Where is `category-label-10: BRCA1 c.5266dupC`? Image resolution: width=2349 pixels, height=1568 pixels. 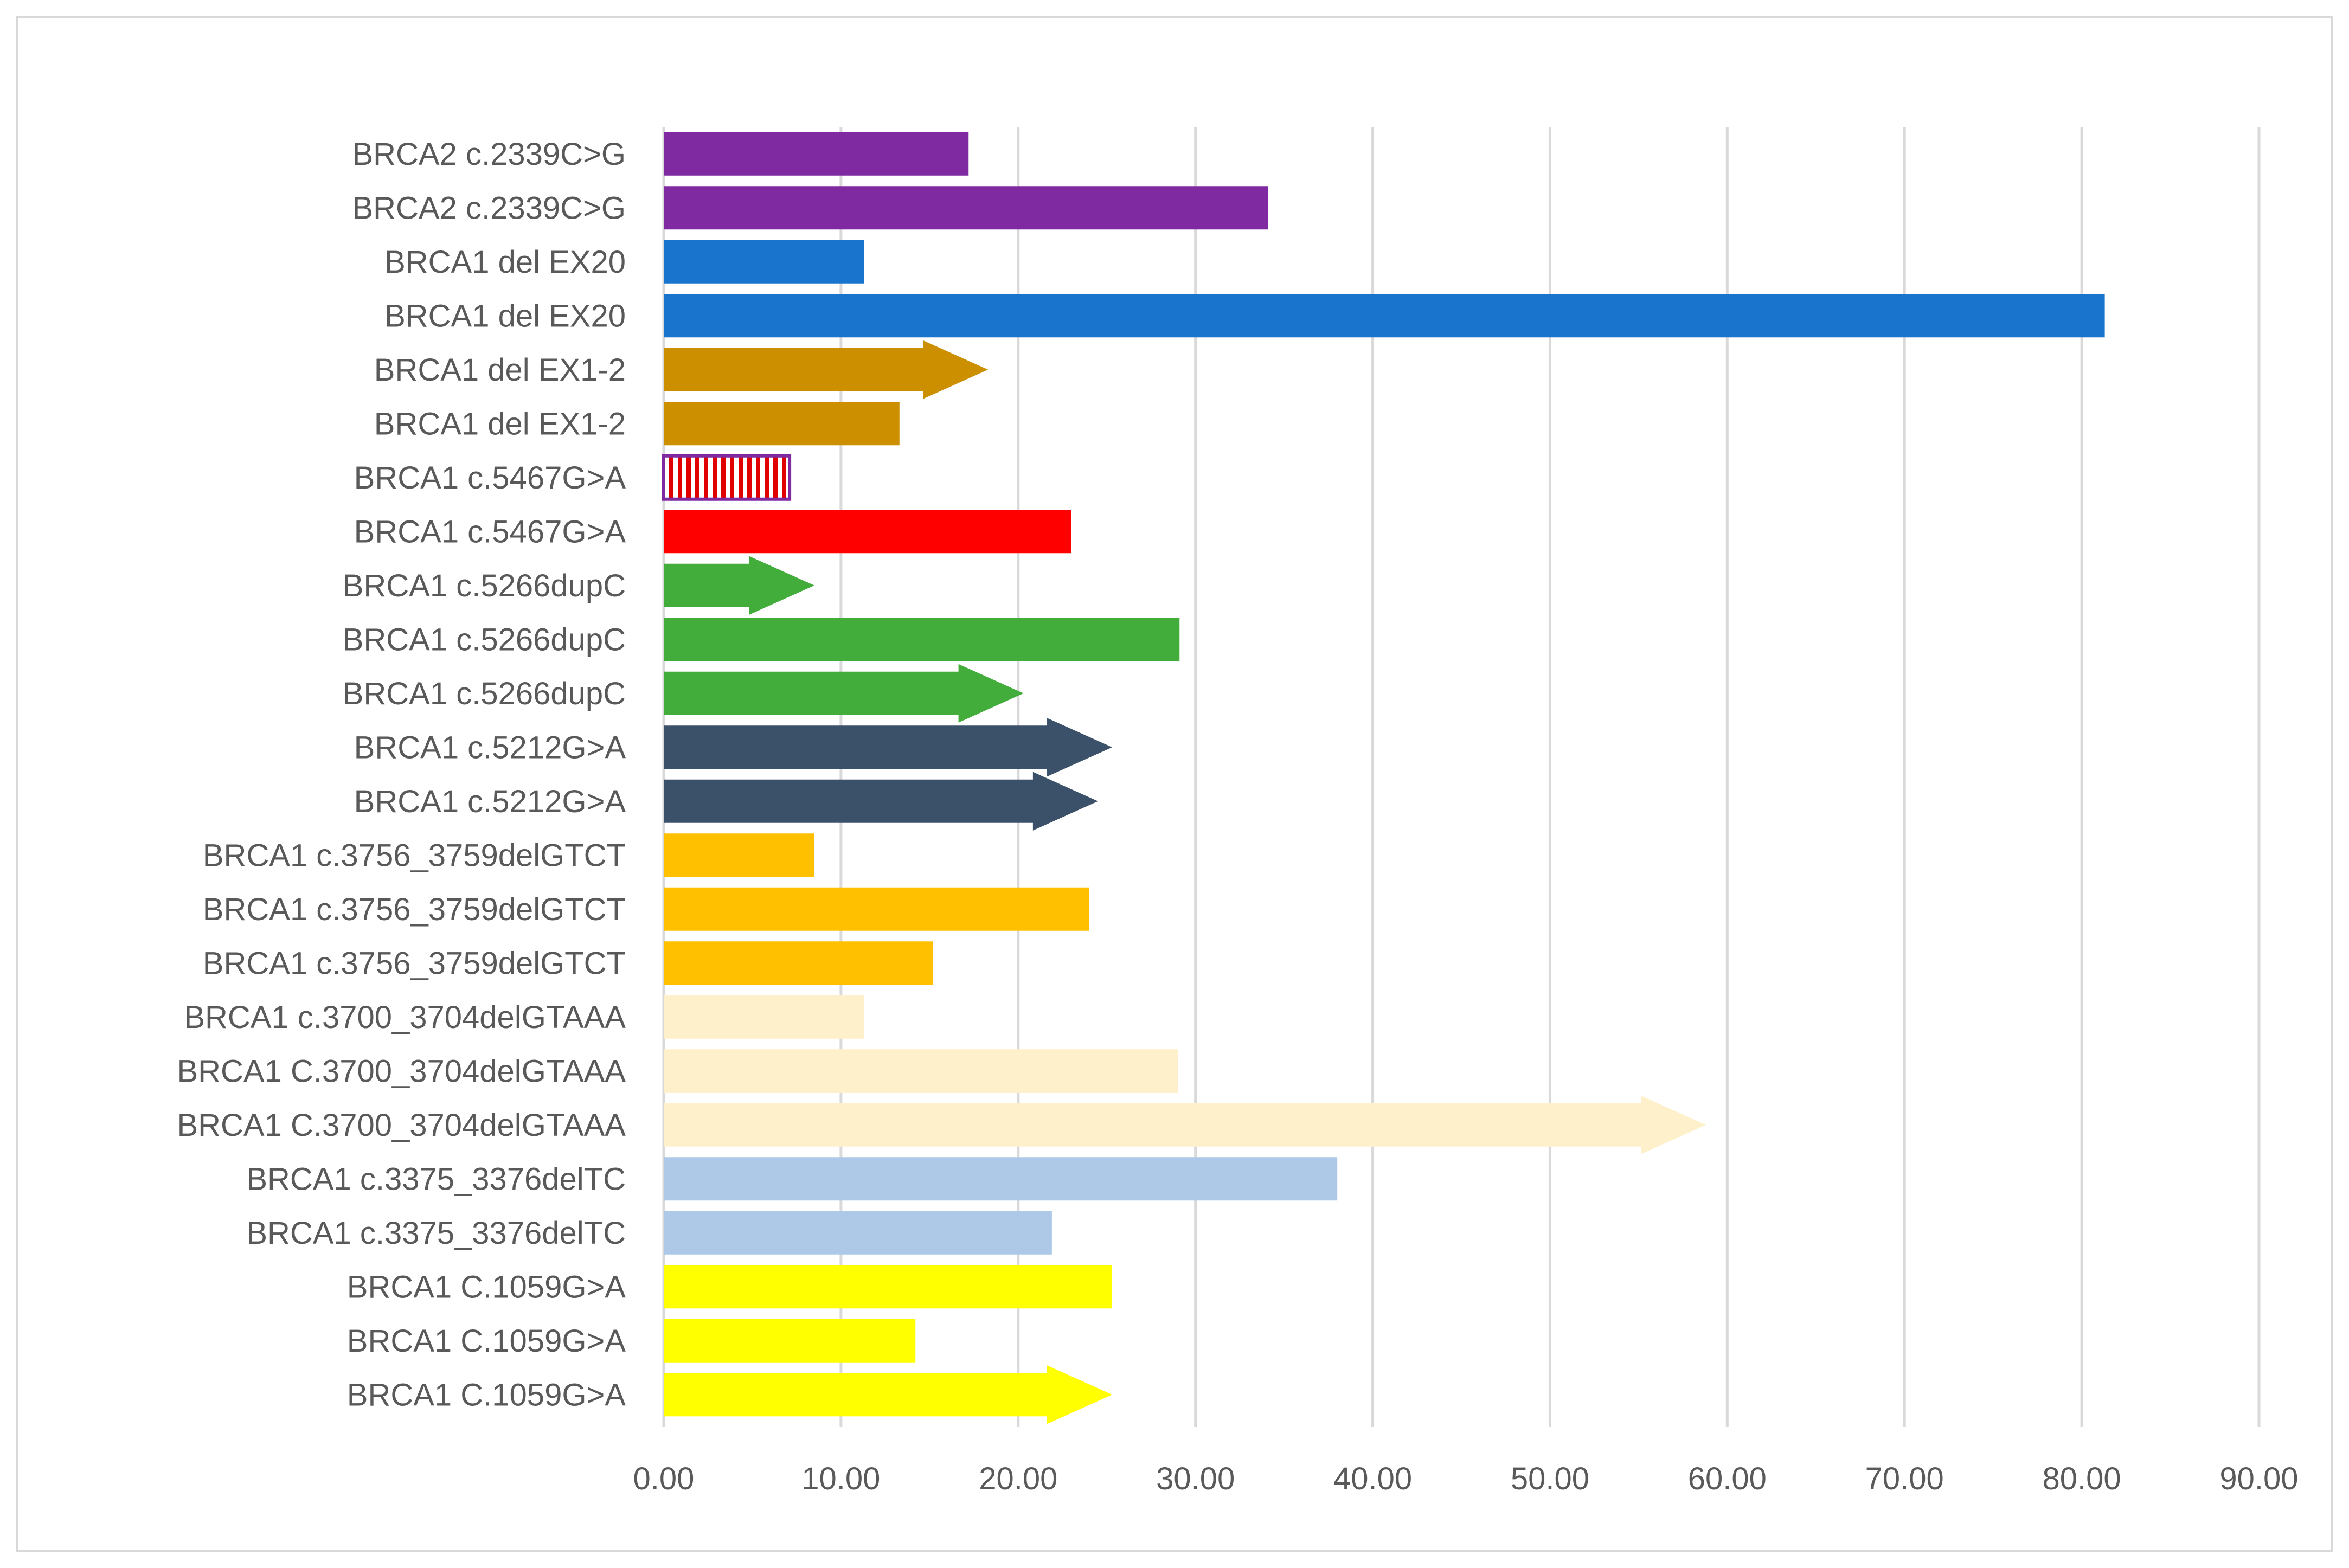 category-label-10: BRCA1 c.5266dupC is located at coordinates (484, 639).